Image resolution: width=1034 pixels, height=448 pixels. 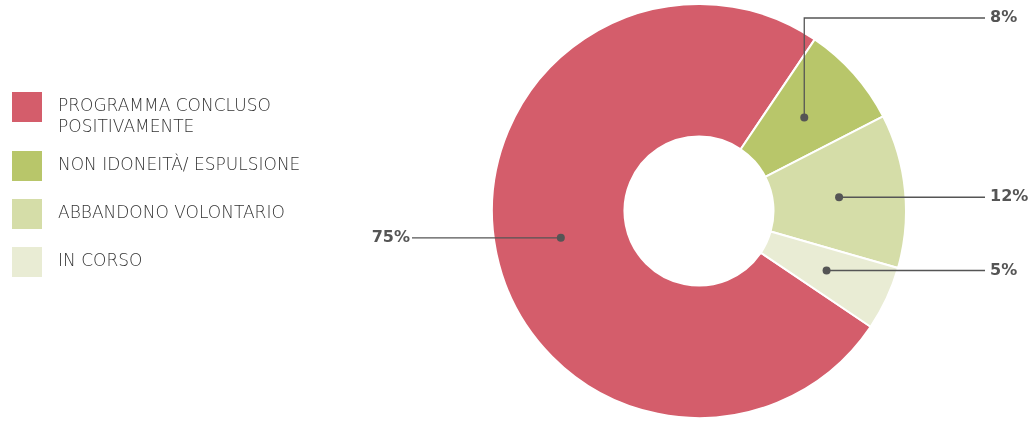 I want to click on legend-label: NON IDONEITÀ/ ESPULSIONE, so click(x=179, y=163).